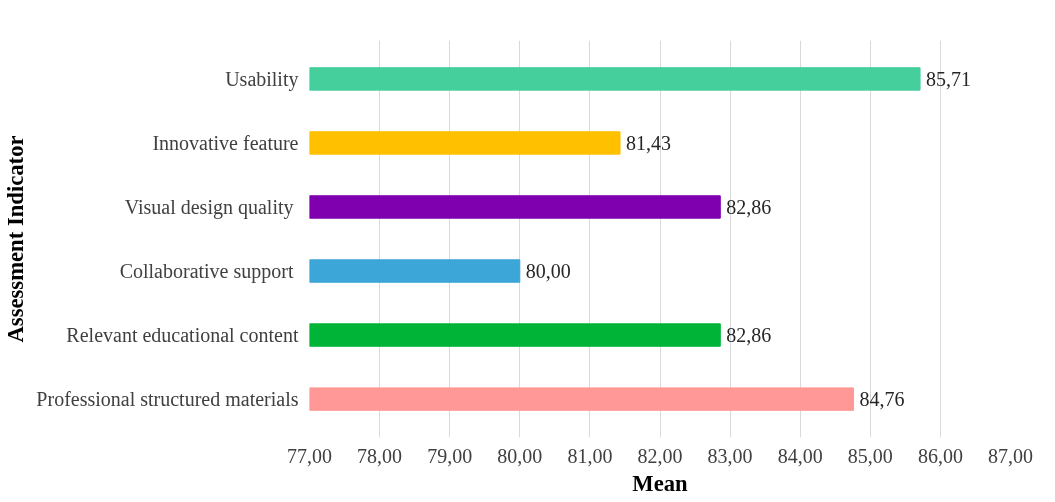 This screenshot has height=502, width=1055. I want to click on y-axis-title: Assessment Indicator, so click(16, 239).